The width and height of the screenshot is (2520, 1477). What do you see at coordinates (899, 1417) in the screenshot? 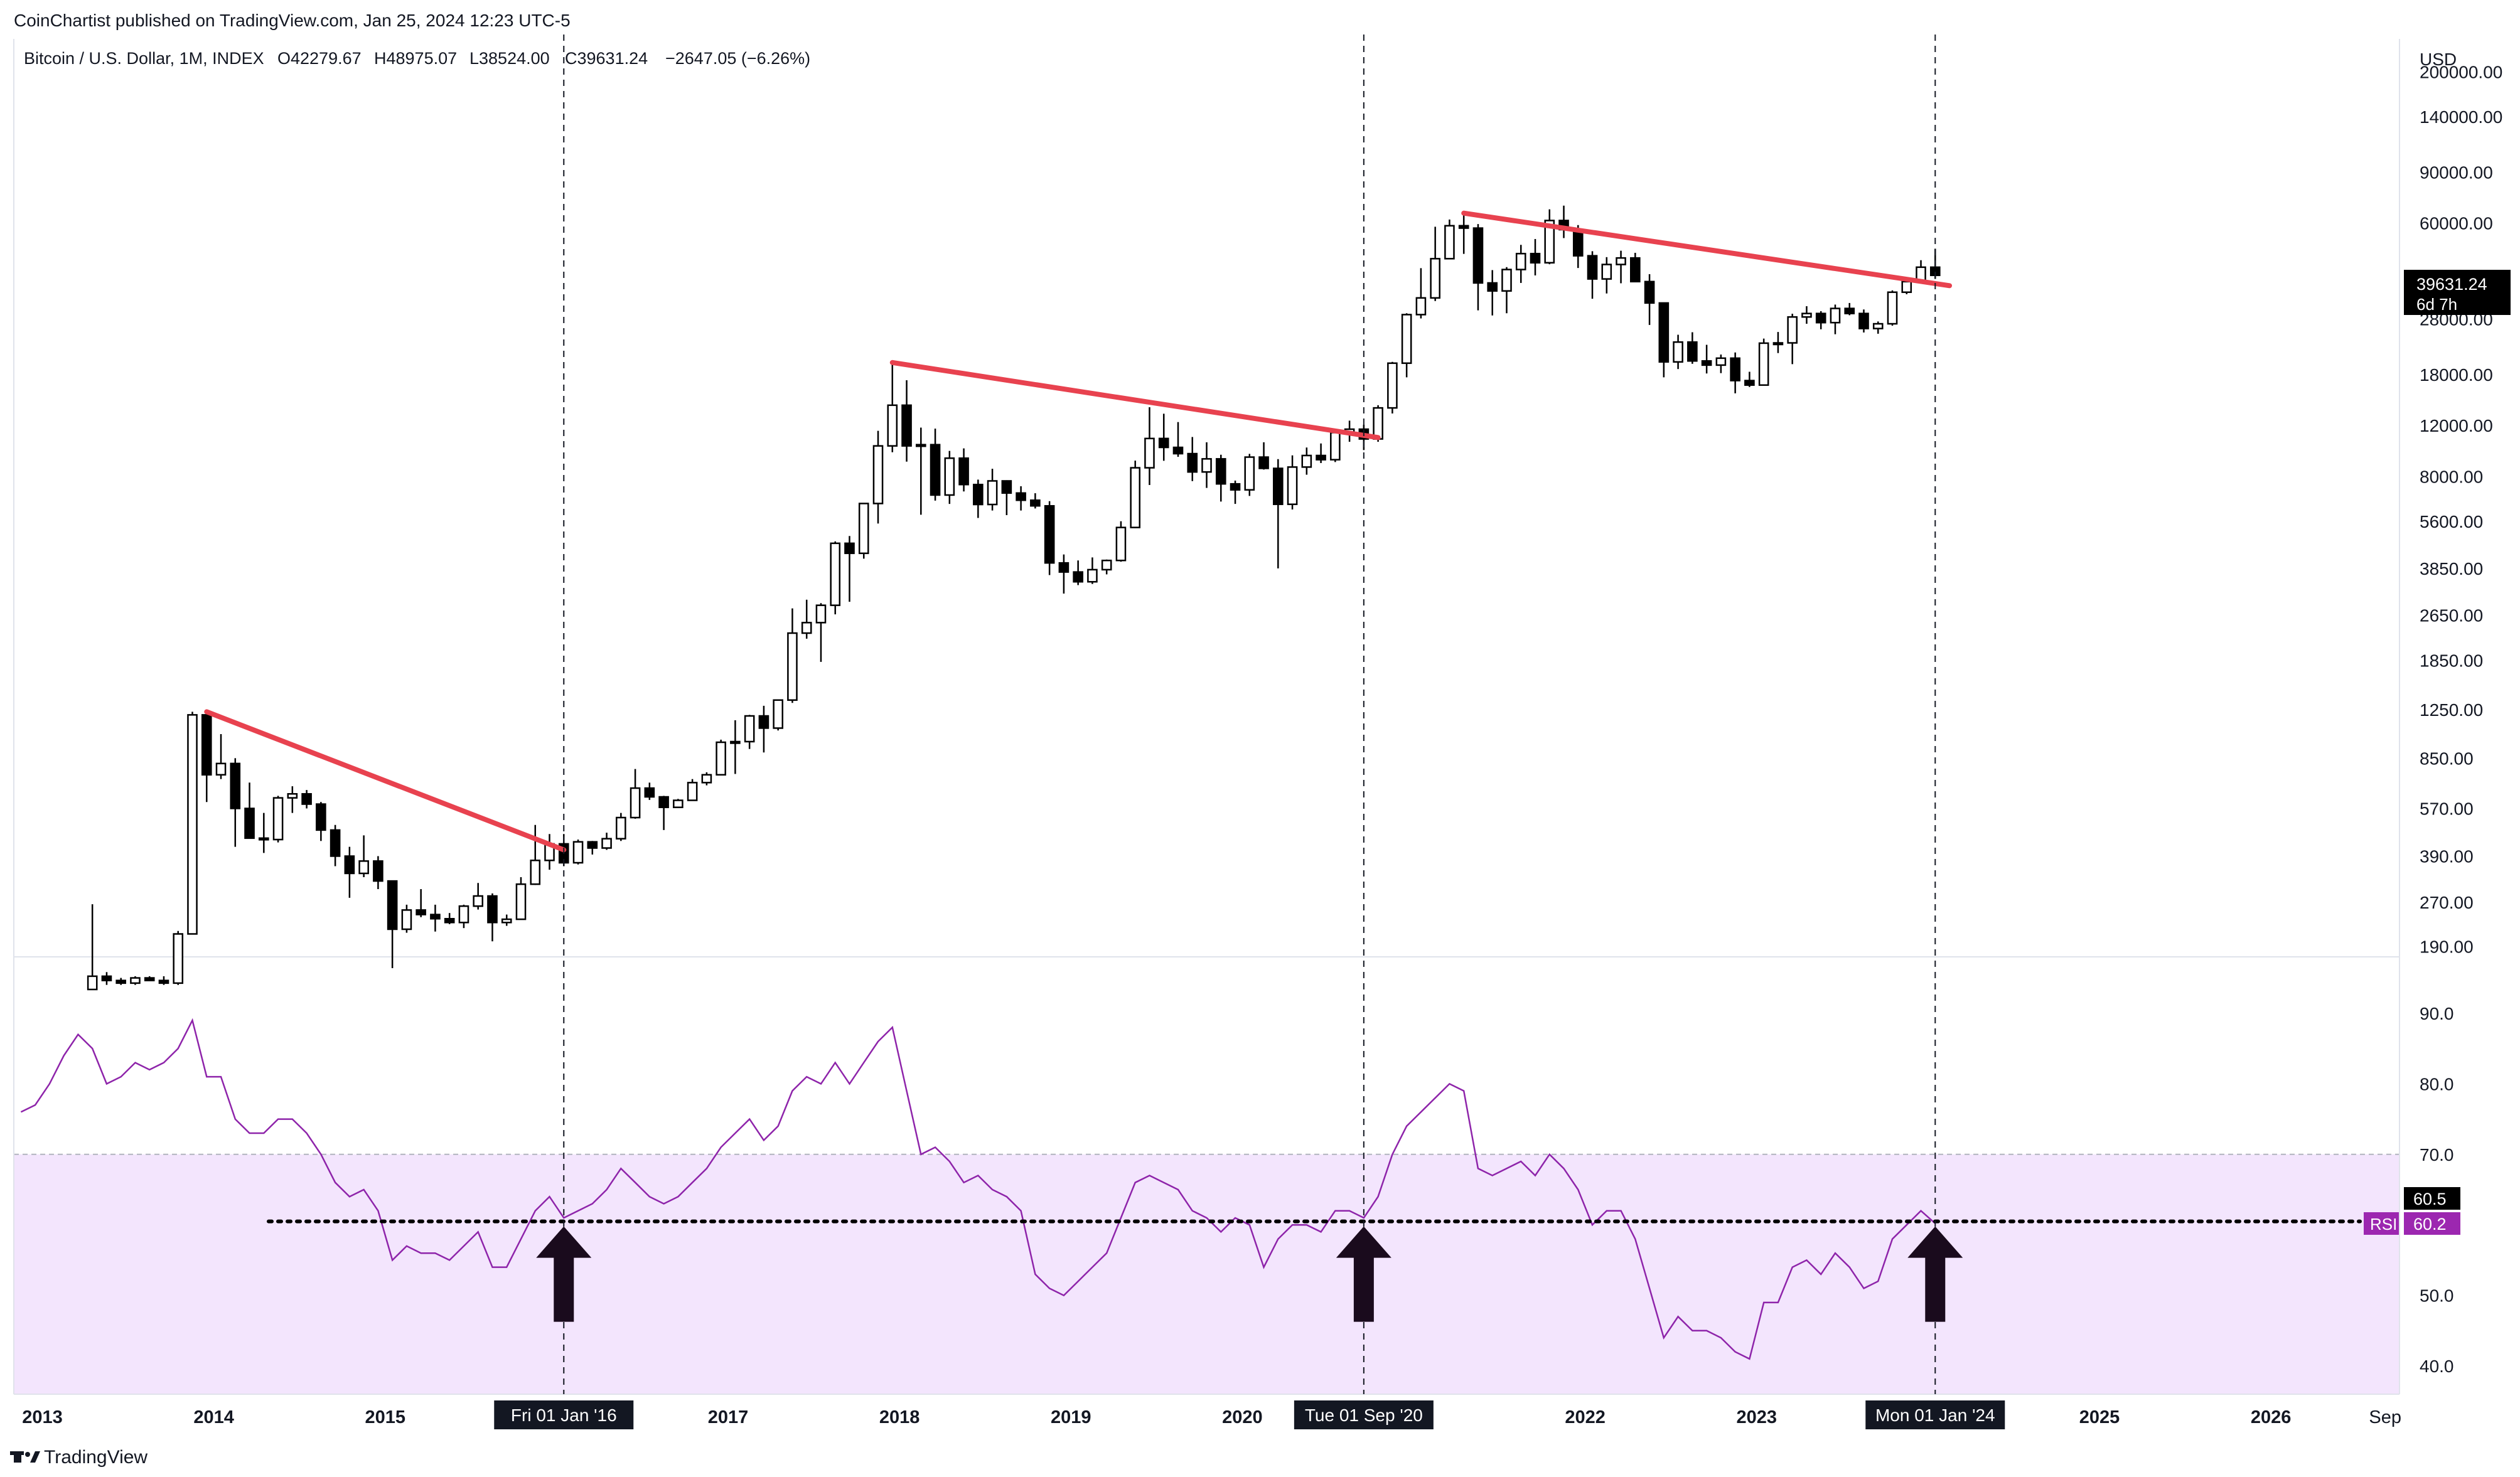
I see `time-tick-label: 2018` at bounding box center [899, 1417].